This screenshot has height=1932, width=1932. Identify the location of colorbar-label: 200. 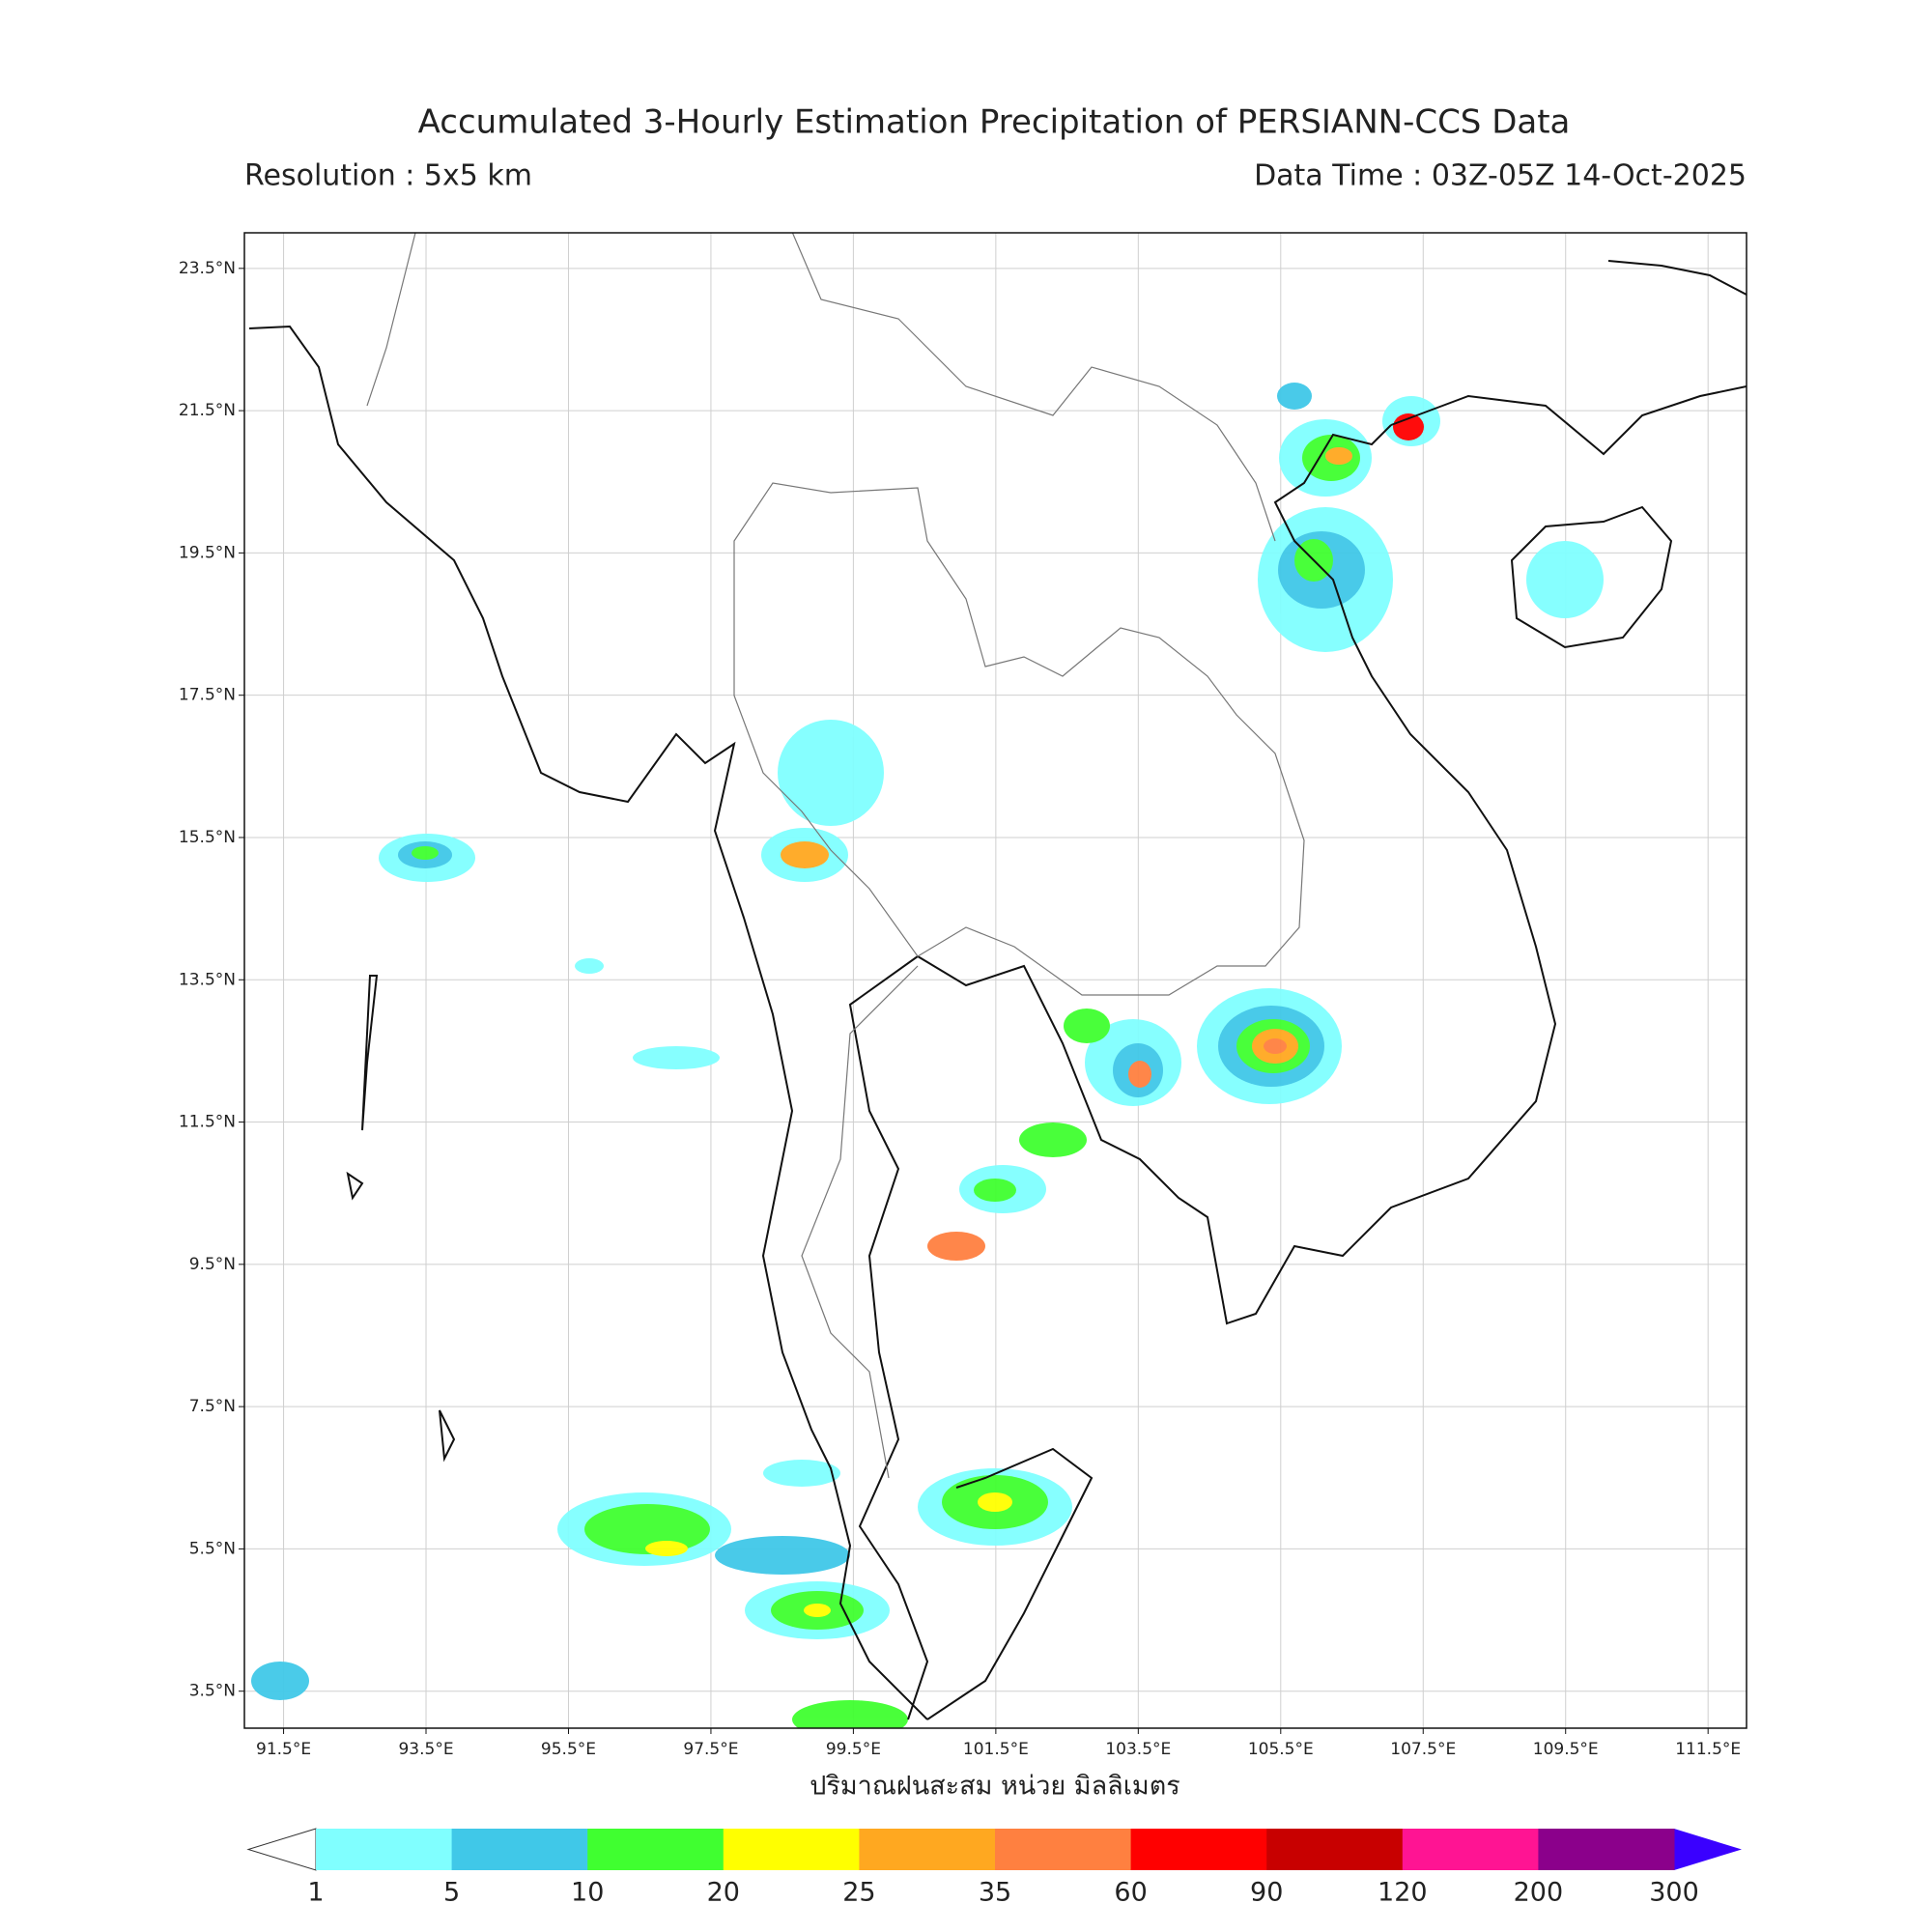
(1539, 1893).